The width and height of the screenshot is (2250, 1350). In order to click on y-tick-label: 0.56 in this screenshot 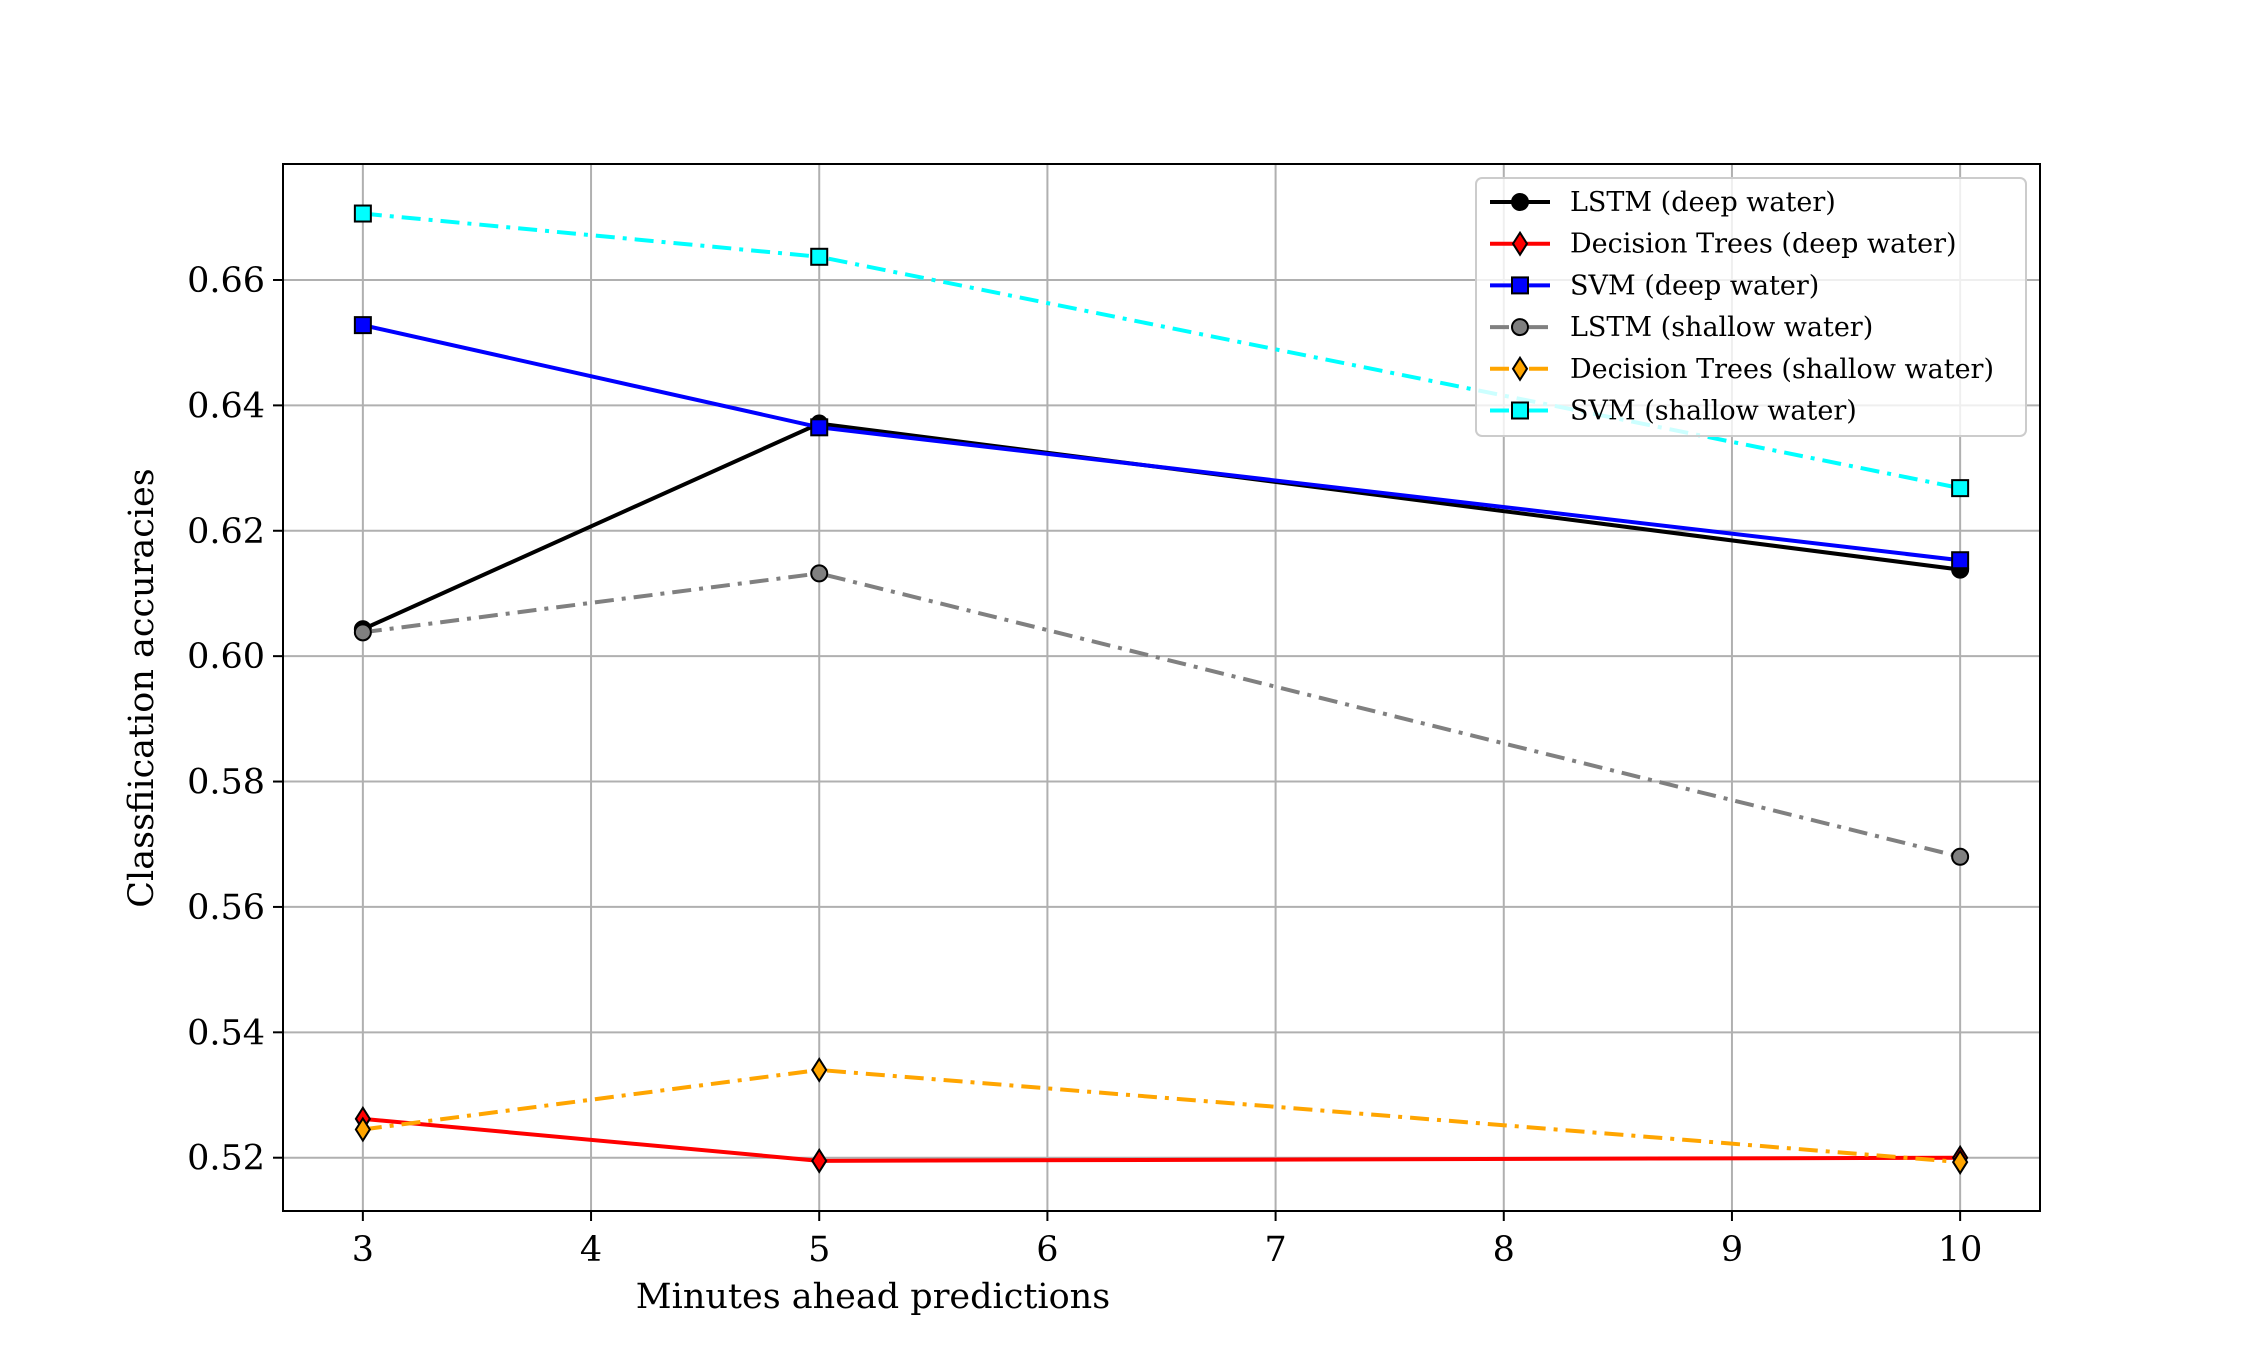, I will do `click(226, 908)`.